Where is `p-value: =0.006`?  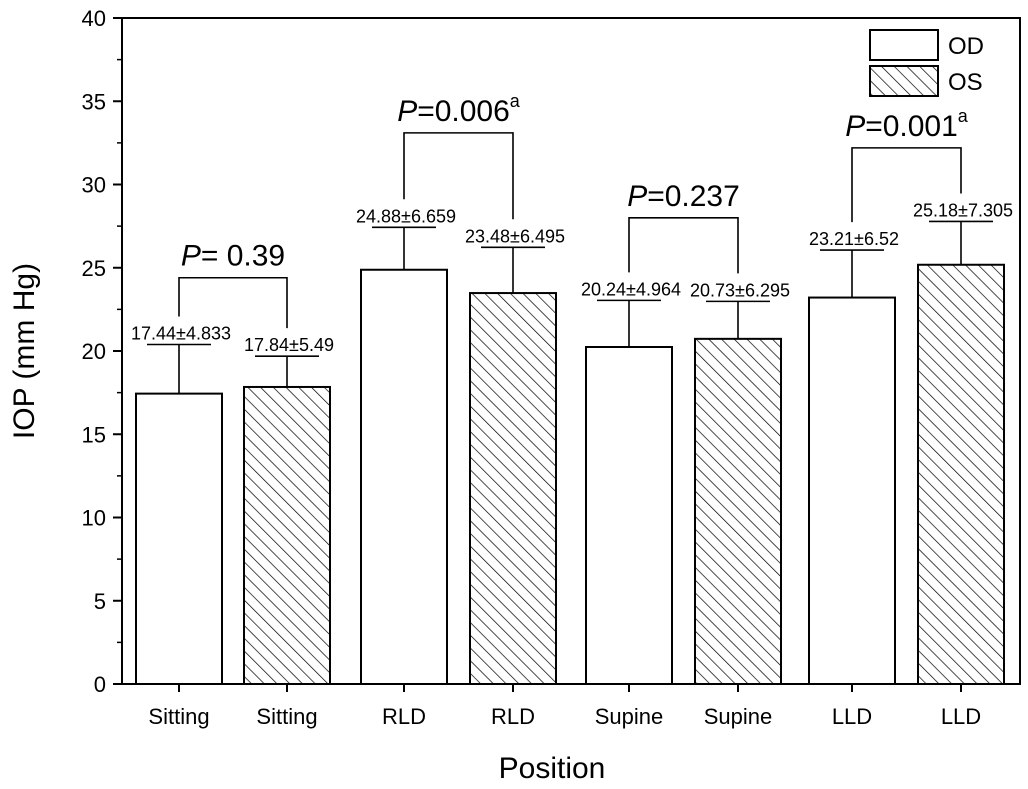 p-value: =0.006 is located at coordinates (463, 111).